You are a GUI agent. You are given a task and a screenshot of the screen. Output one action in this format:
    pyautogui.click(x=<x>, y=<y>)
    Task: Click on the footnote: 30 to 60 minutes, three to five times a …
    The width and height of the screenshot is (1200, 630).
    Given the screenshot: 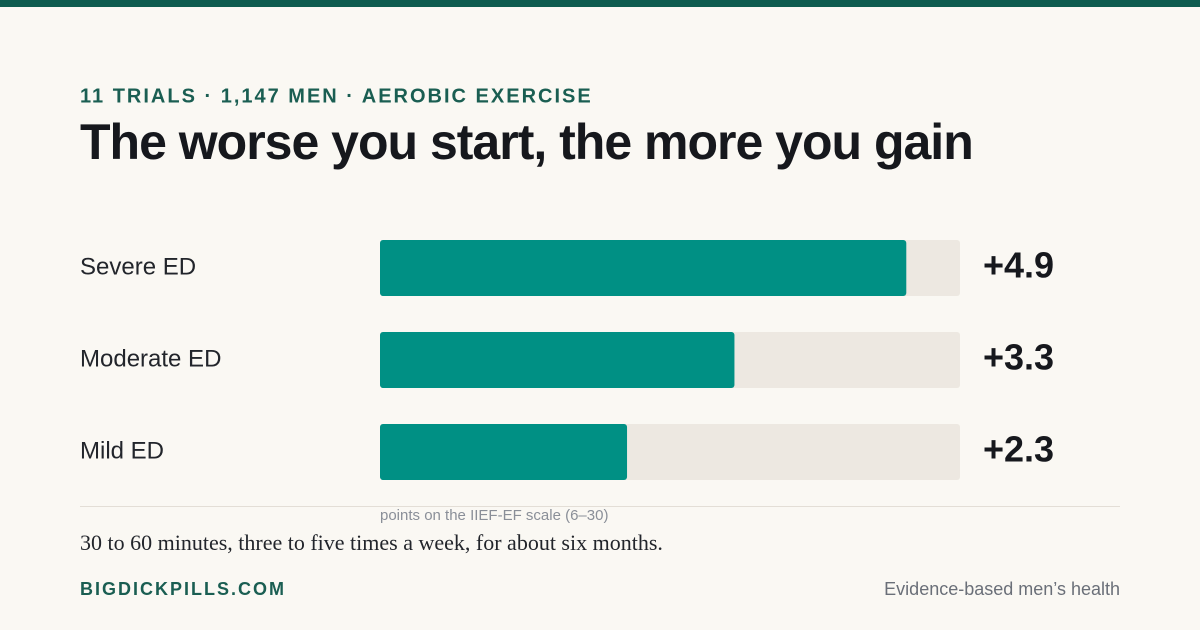 What is the action you would take?
    pyautogui.click(x=371, y=542)
    